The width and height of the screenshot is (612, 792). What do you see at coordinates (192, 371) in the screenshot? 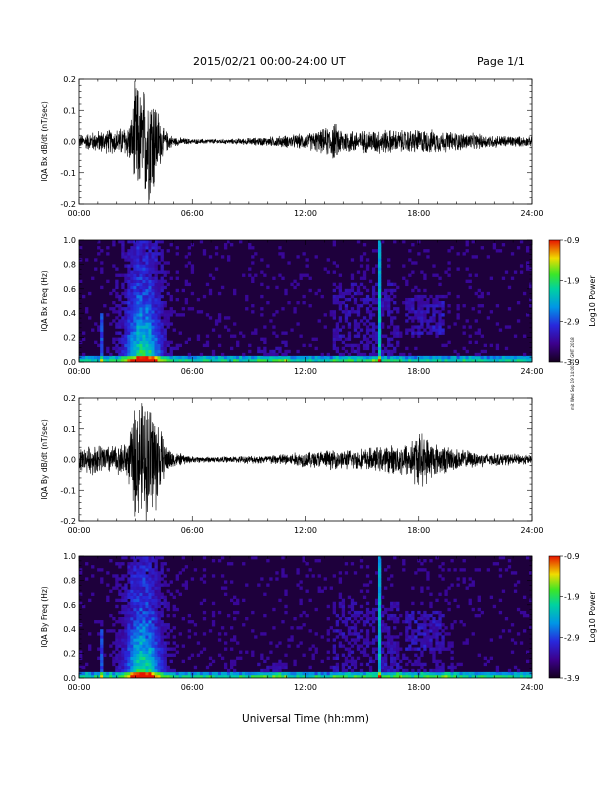
I see `x-tick-label: 06:00` at bounding box center [192, 371].